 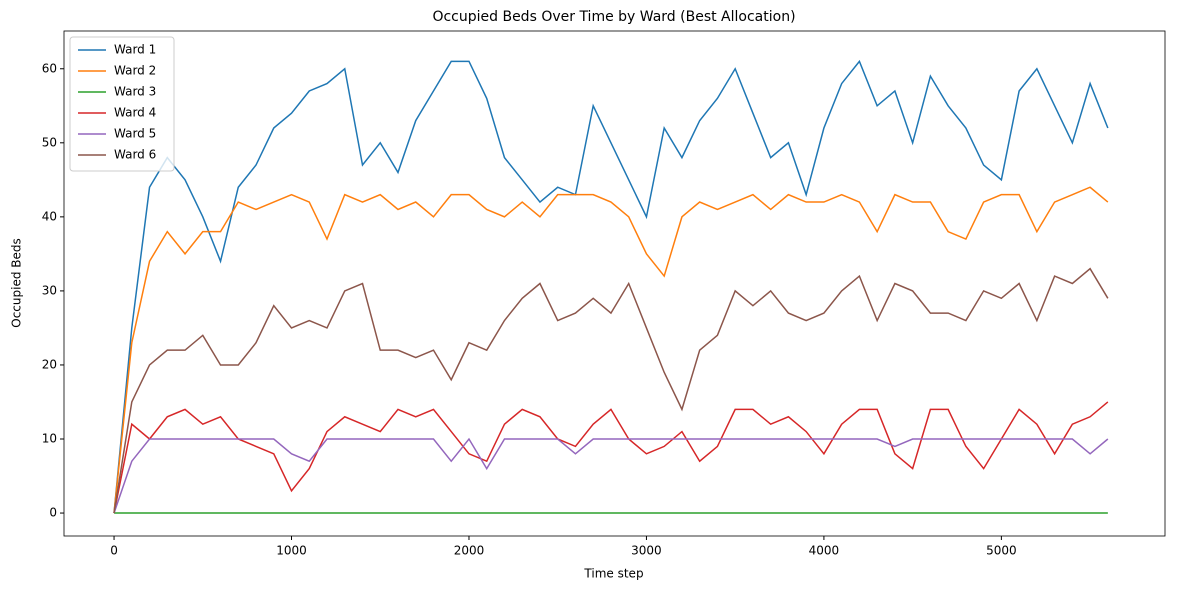 What do you see at coordinates (135, 71) in the screenshot?
I see `legend-label: Ward 2` at bounding box center [135, 71].